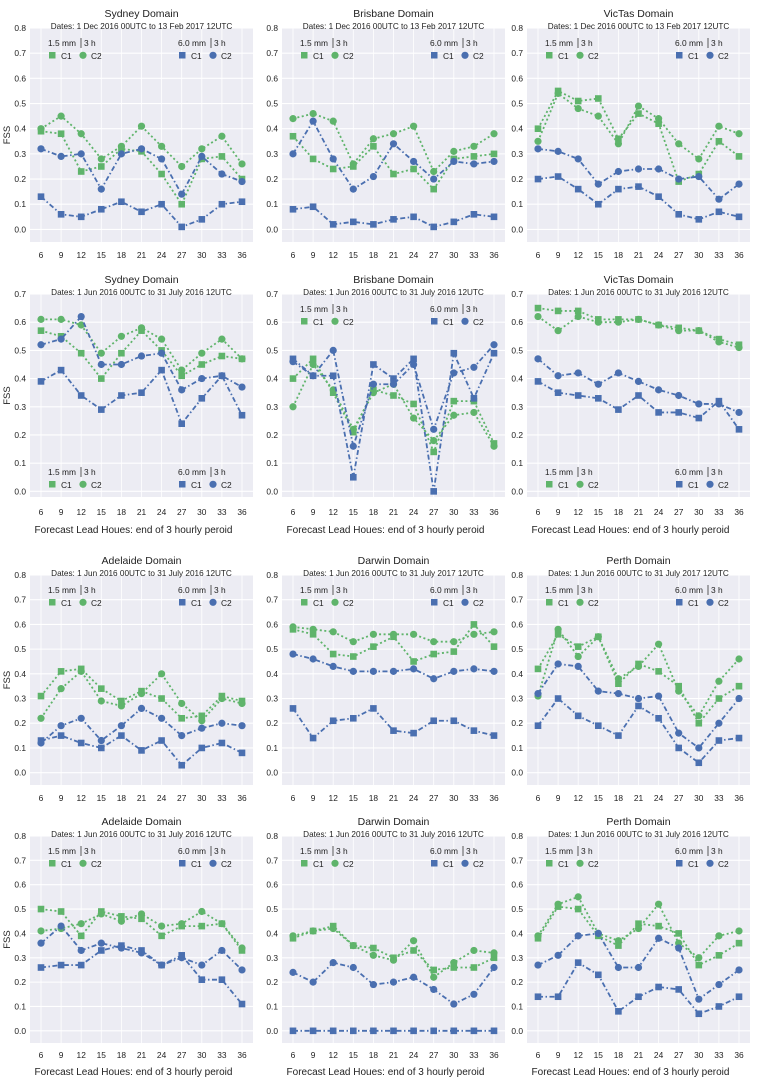 The width and height of the screenshot is (758, 1081). Describe the element at coordinates (719, 798) in the screenshot. I see `x-tick-label: 33` at that location.